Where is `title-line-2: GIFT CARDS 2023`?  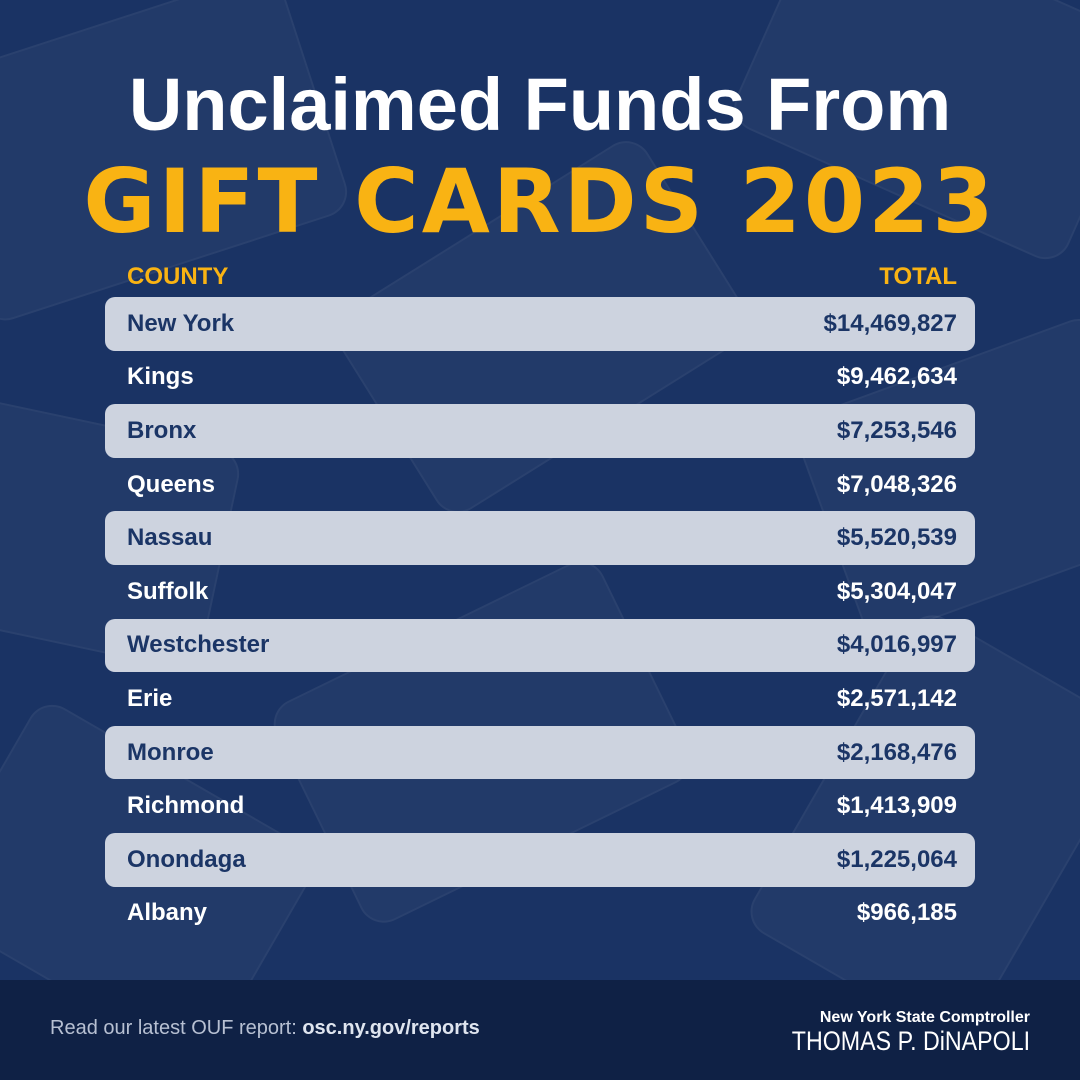
title-line-2: GIFT CARDS 2023 is located at coordinates (540, 201).